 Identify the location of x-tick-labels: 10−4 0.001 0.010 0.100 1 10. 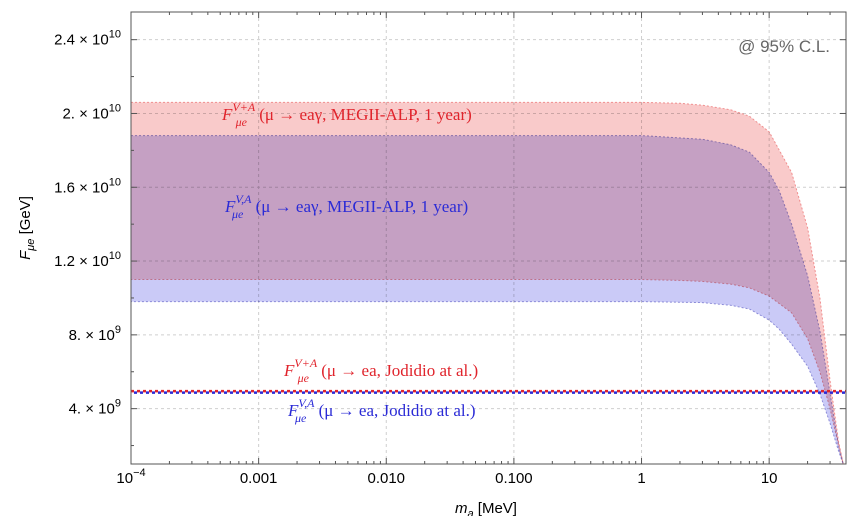
(446, 477).